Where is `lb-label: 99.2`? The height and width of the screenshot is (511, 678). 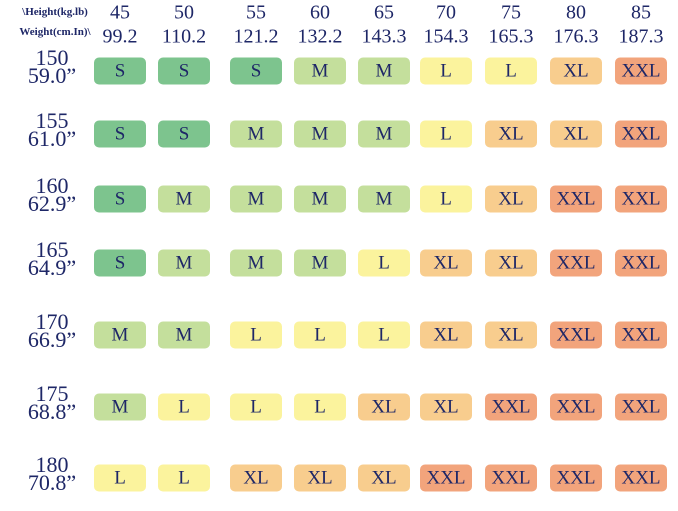 lb-label: 99.2 is located at coordinates (120, 36).